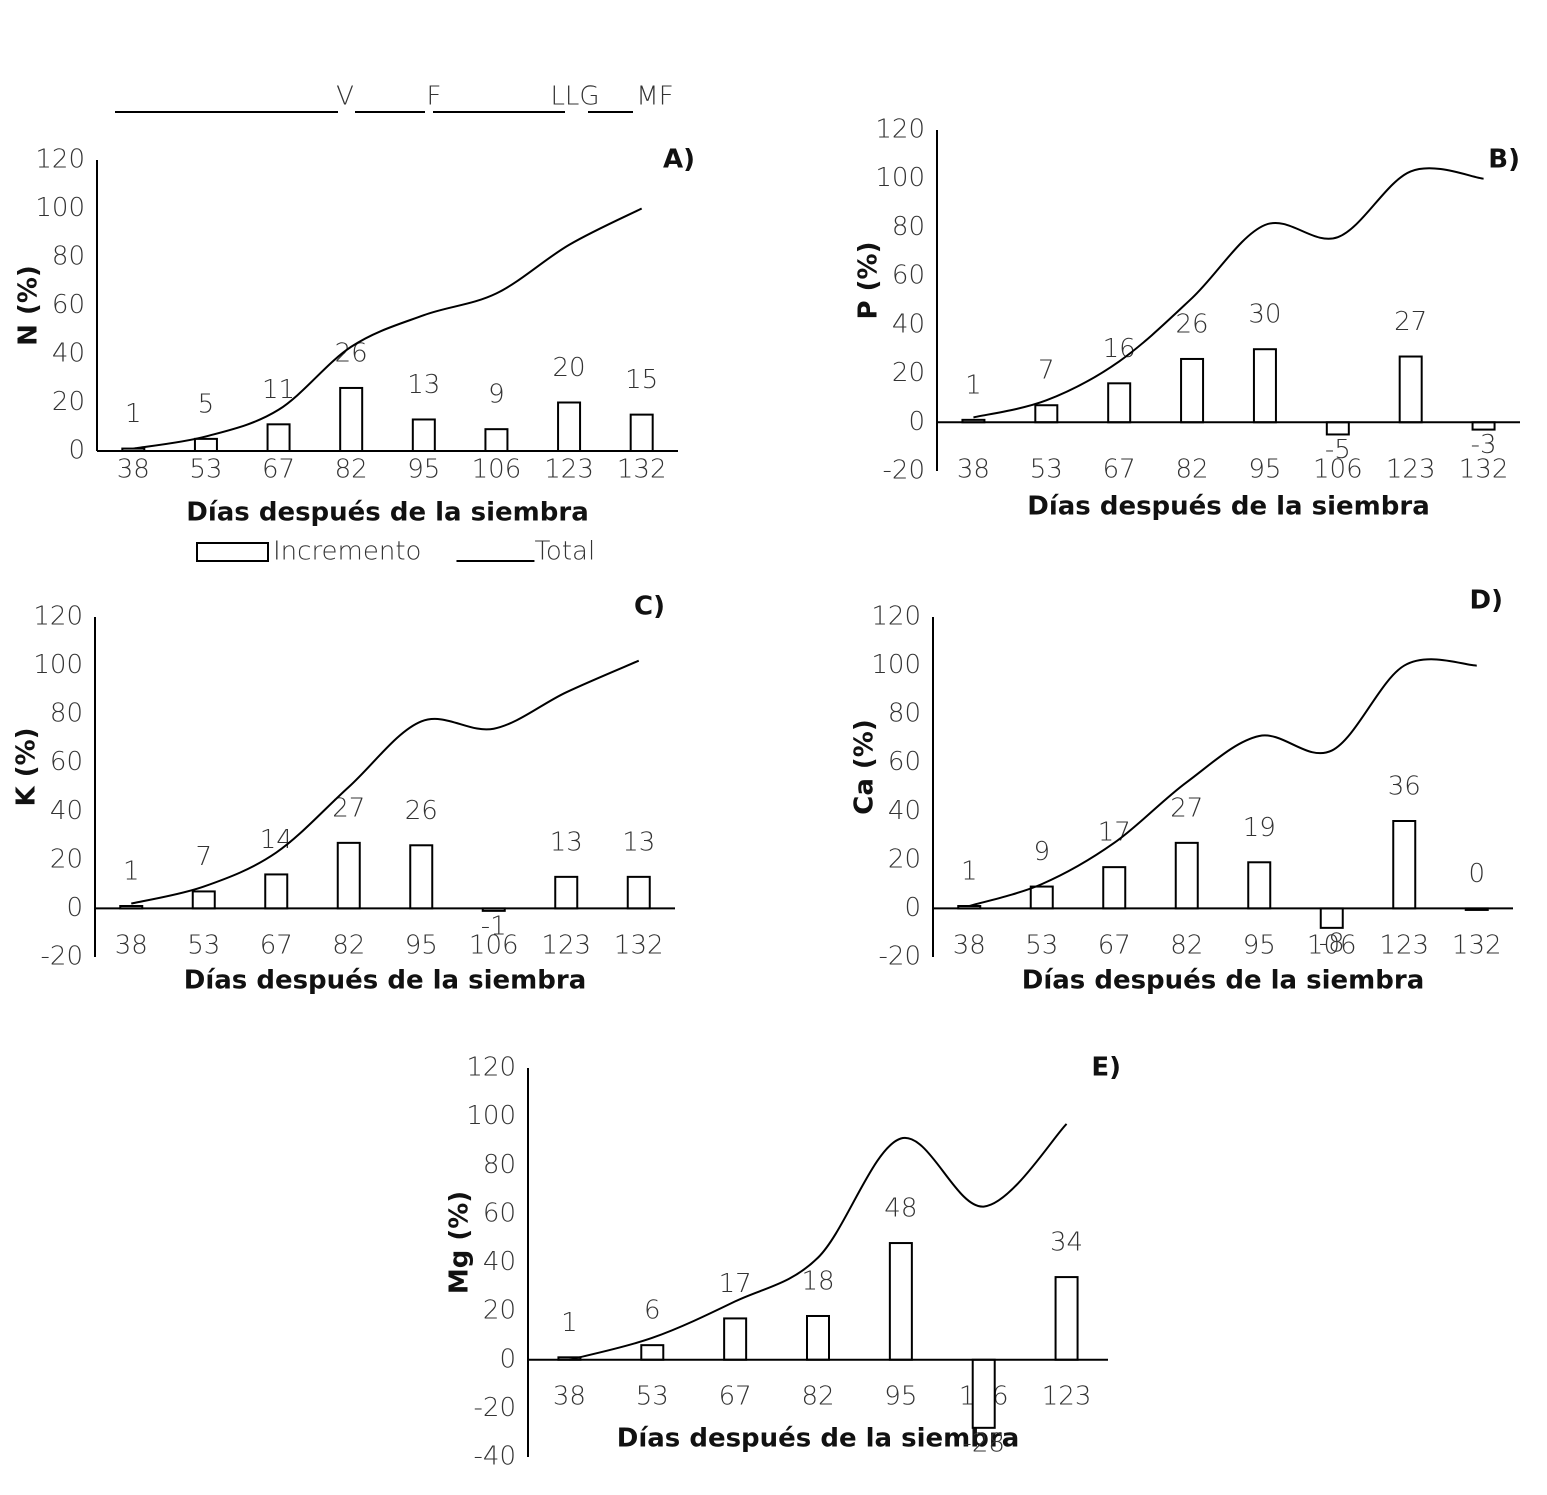 The image size is (1547, 1495). I want to click on legend-label: Incremento, so click(347, 552).